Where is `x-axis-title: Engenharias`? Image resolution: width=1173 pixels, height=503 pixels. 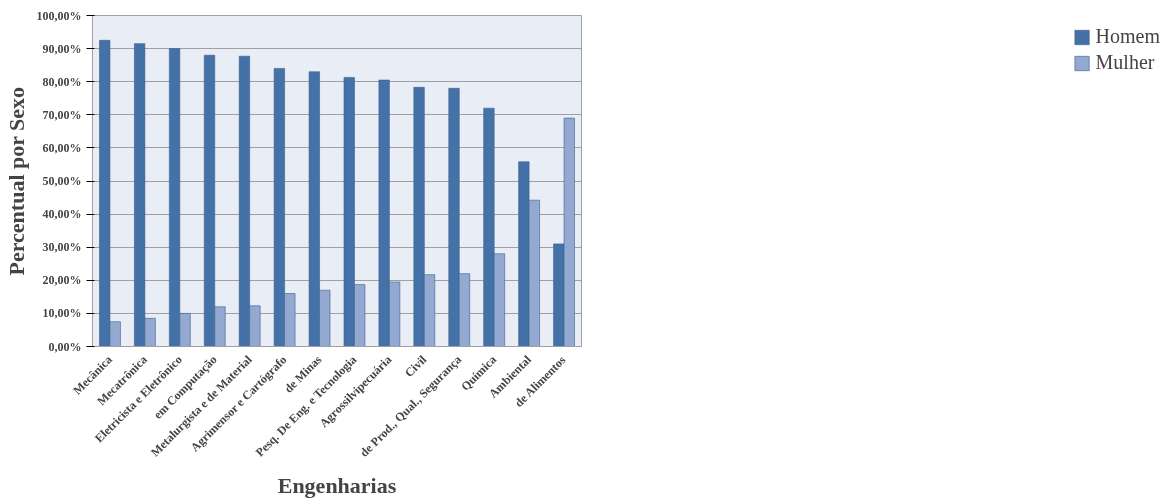
x-axis-title: Engenharias is located at coordinates (337, 485).